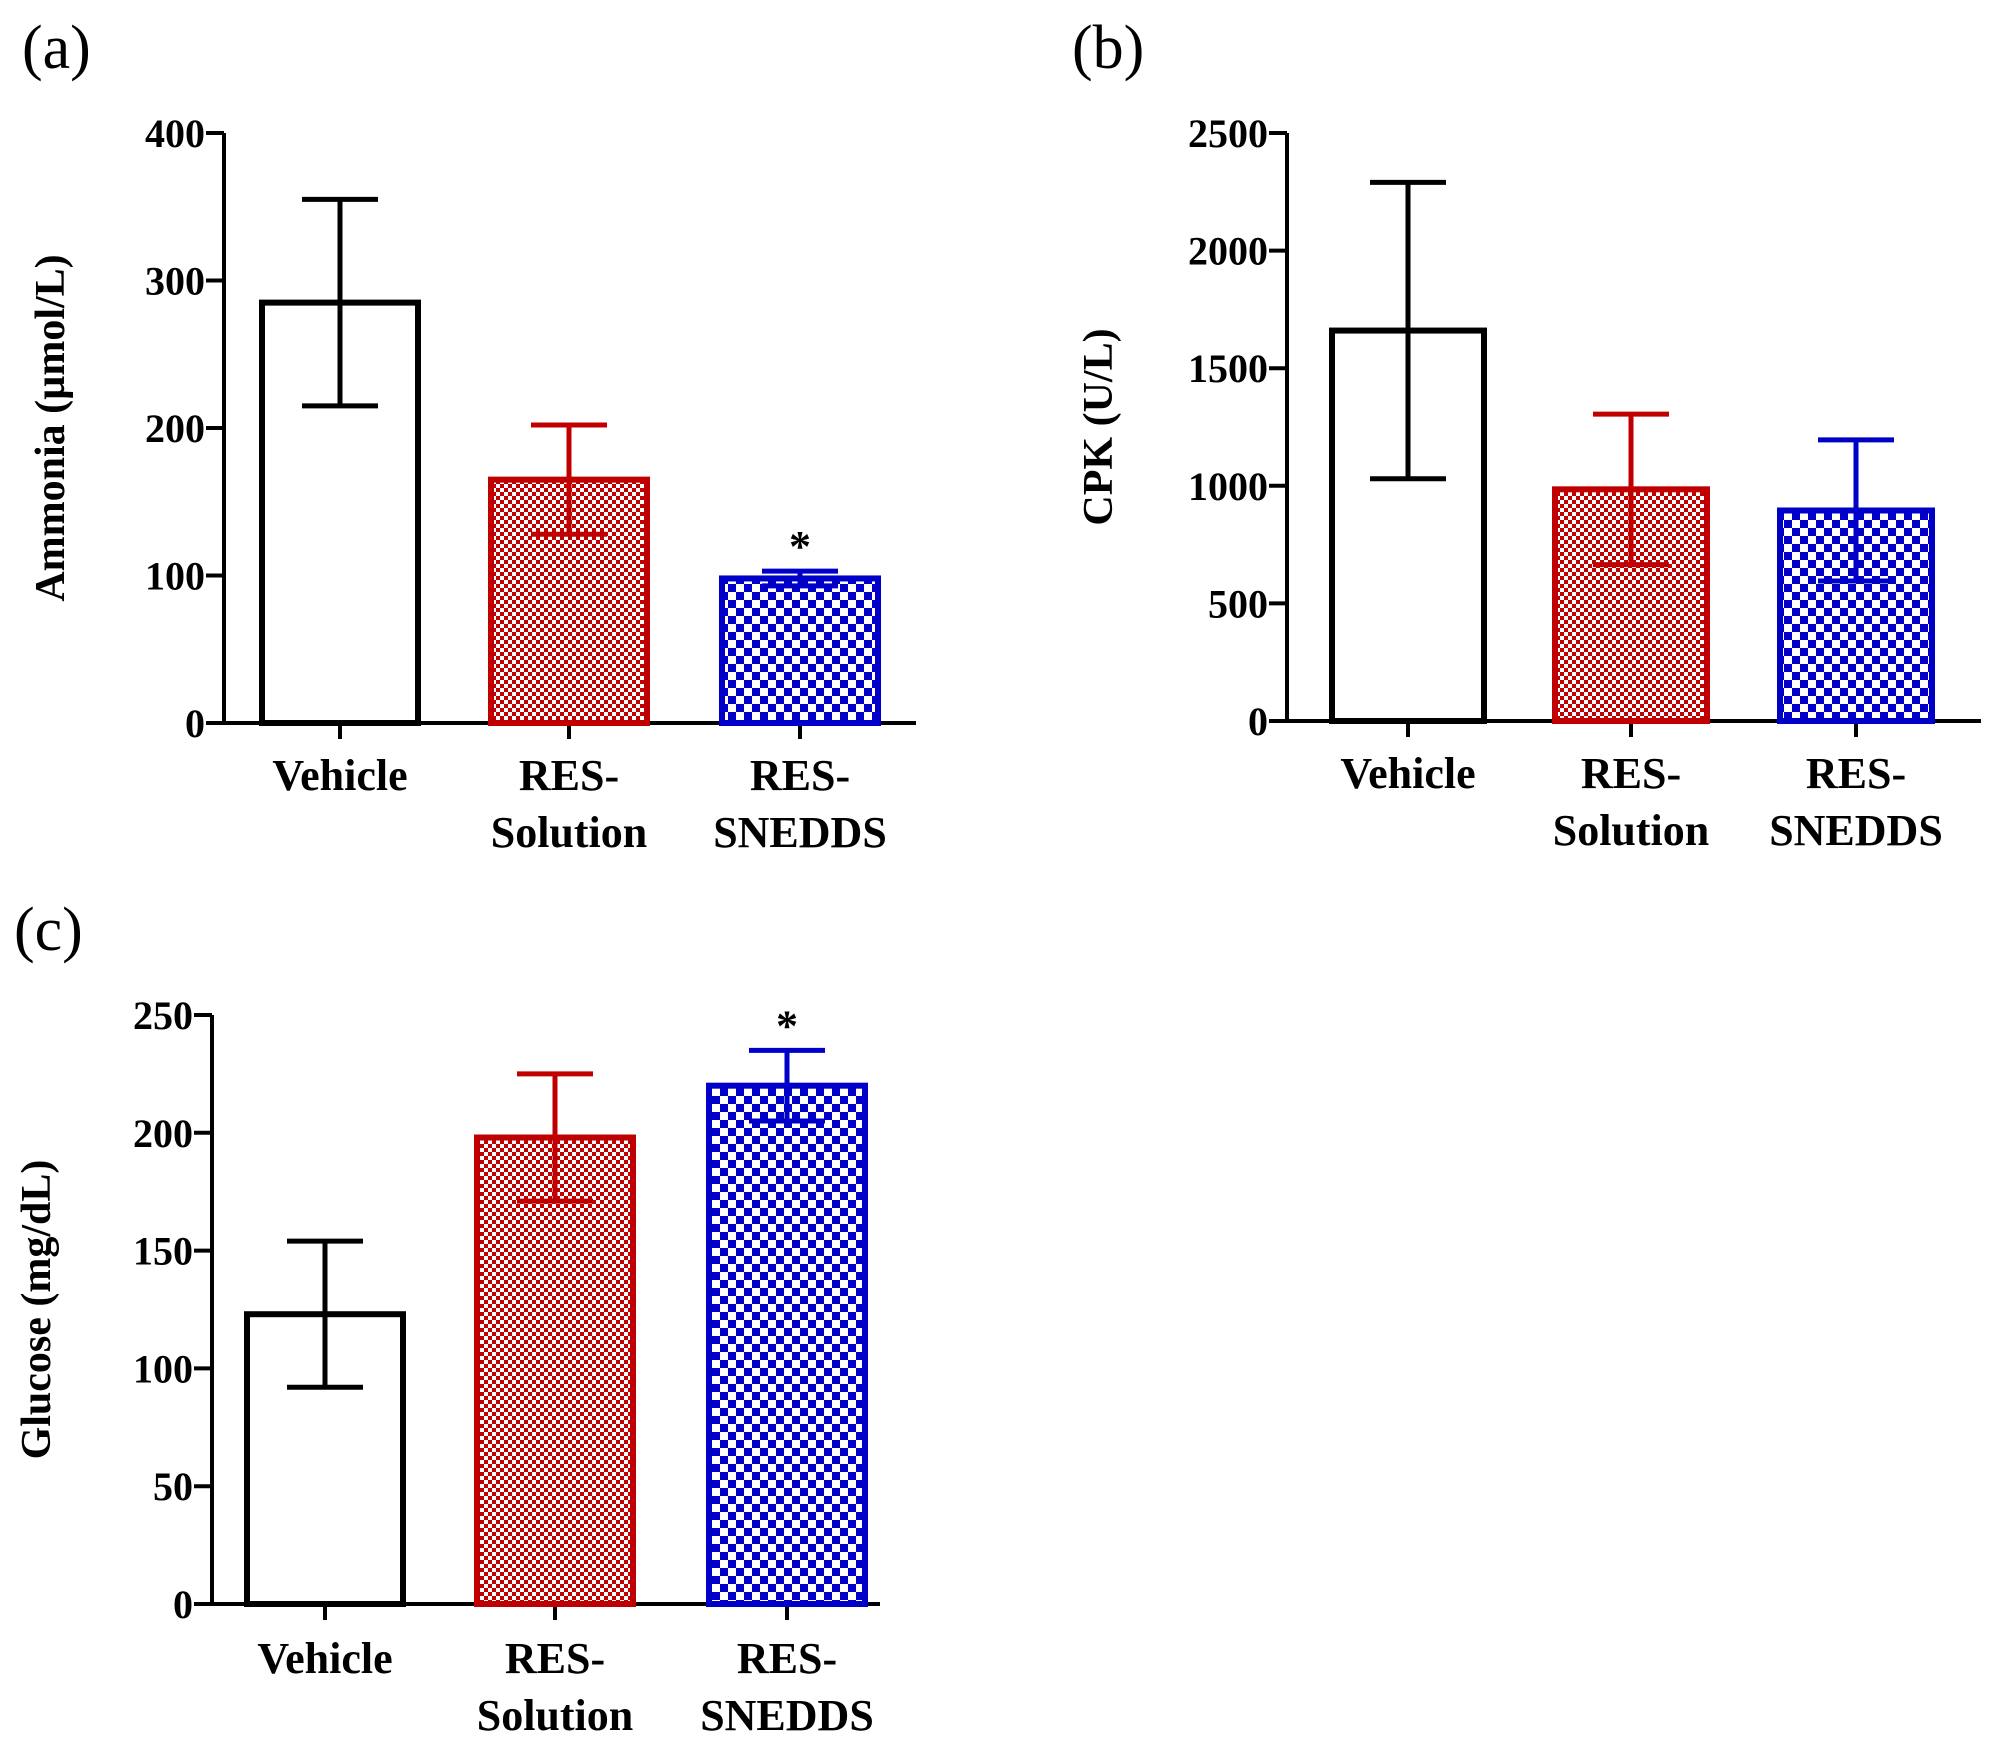 The image size is (1990, 1739). Describe the element at coordinates (163, 1251) in the screenshot. I see `y-tick-label: 150` at that location.